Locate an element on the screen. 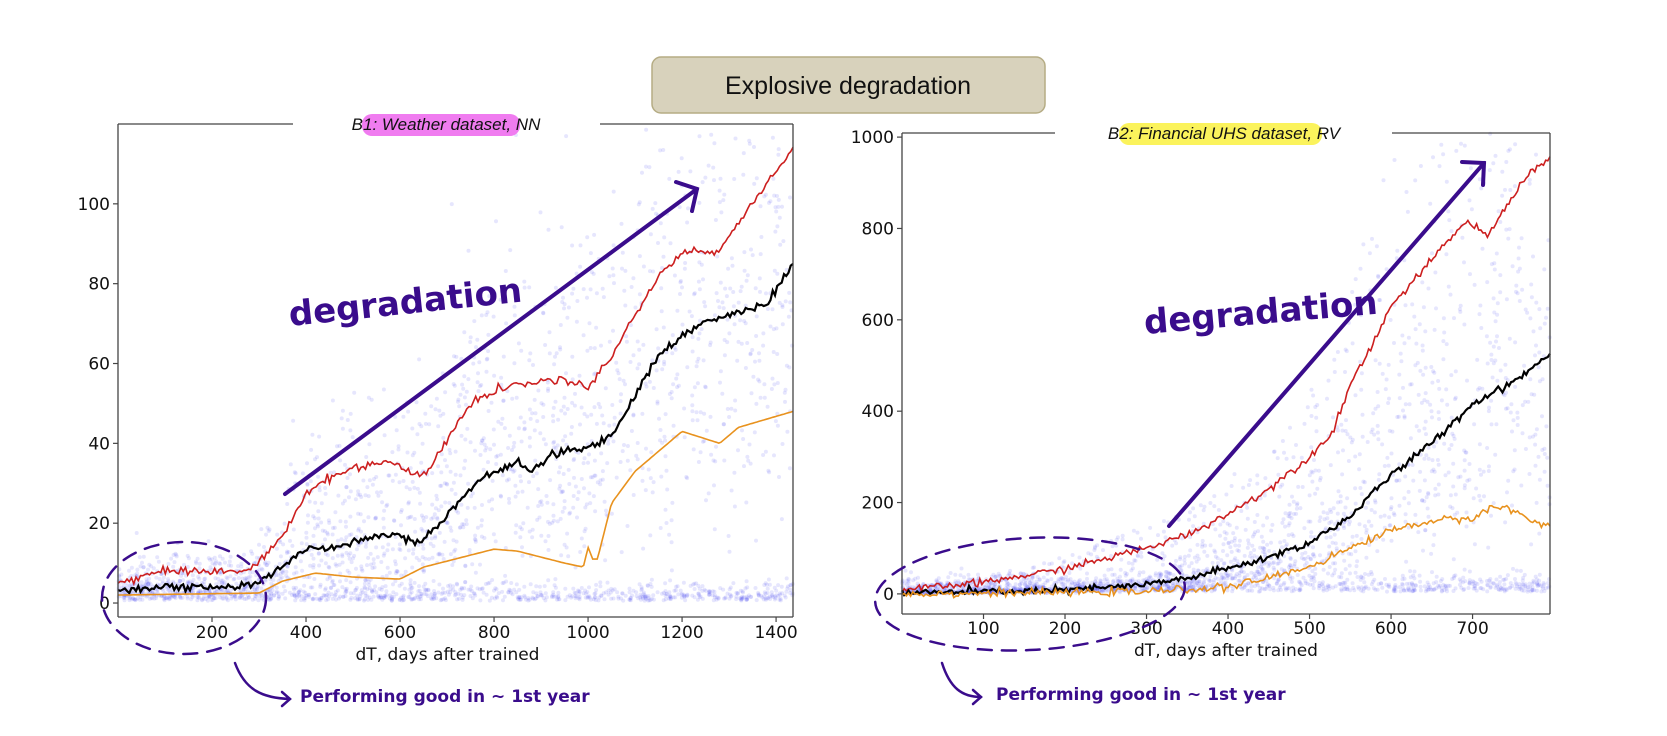  banner: Explosive degradation is located at coordinates (848, 85).